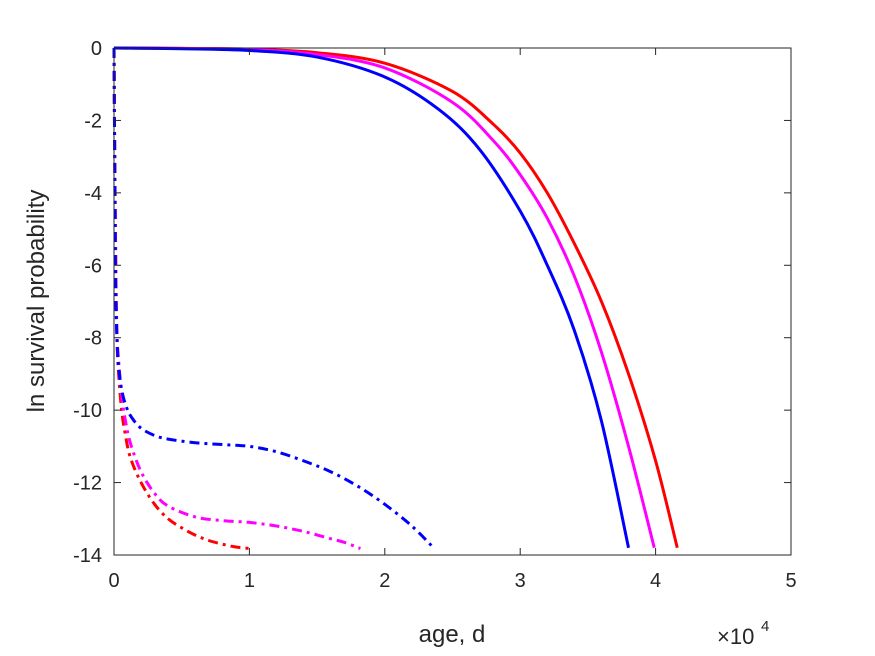 This screenshot has height=656, width=875. Describe the element at coordinates (93, 194) in the screenshot. I see `y-tick-label: -4` at that location.